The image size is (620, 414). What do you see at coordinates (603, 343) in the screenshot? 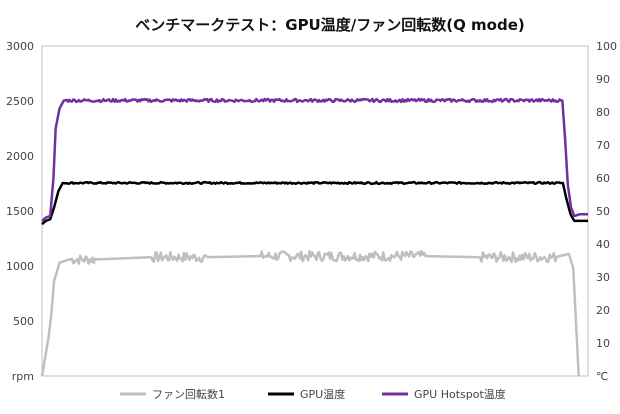
I see `right-tick-label: 10` at bounding box center [603, 343].